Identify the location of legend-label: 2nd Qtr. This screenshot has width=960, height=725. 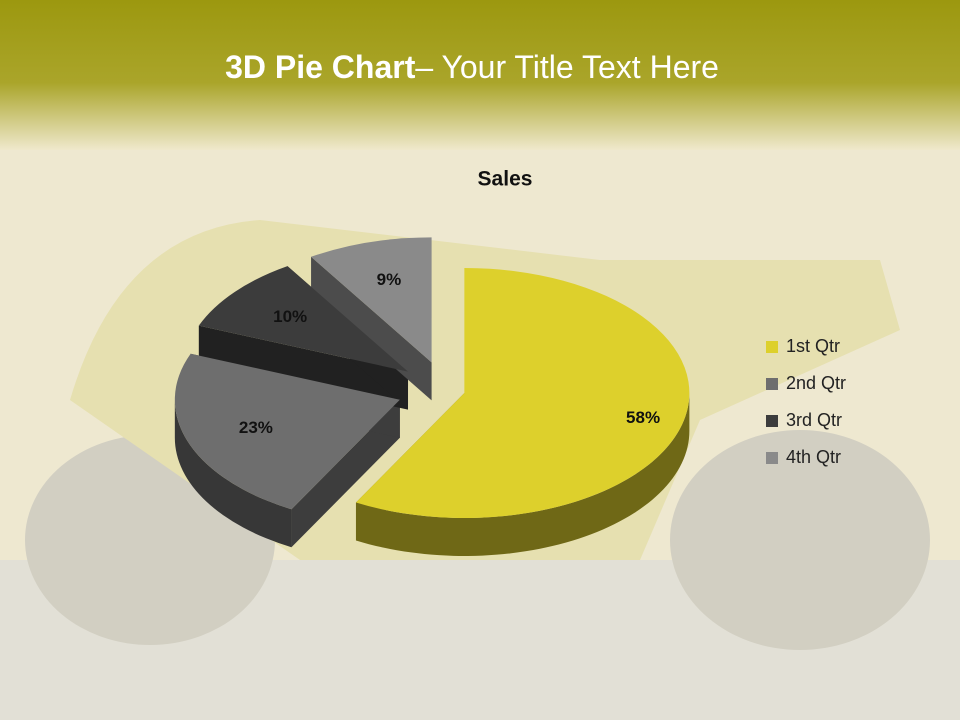
(816, 383).